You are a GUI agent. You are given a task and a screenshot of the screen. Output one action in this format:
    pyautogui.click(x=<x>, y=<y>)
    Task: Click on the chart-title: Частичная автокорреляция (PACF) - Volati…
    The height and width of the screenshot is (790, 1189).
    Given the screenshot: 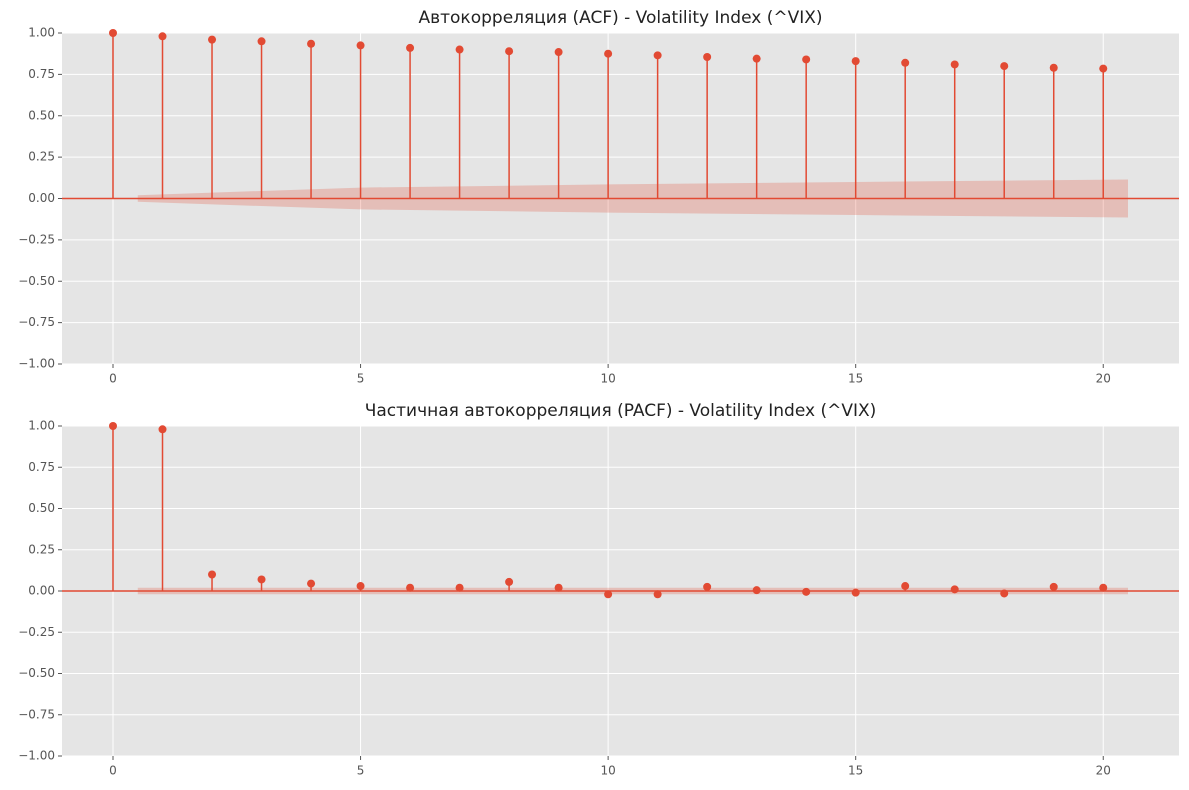 What is the action you would take?
    pyautogui.click(x=621, y=411)
    